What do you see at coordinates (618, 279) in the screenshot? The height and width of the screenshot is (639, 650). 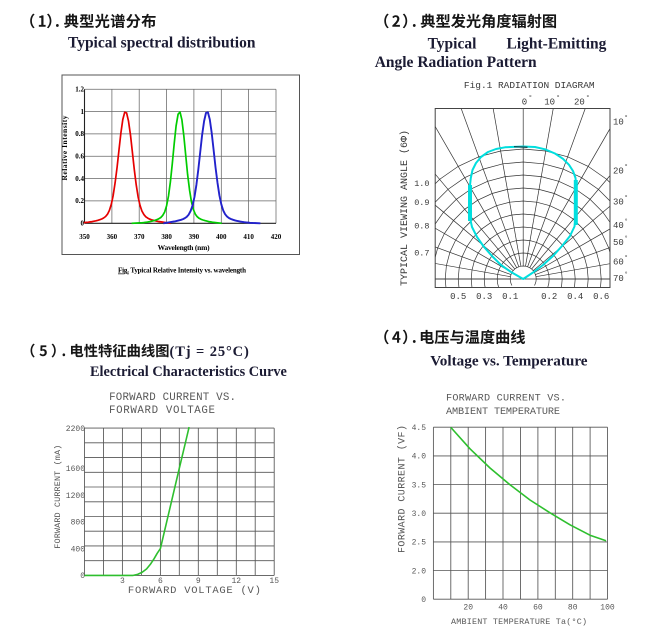 I see `svg-text: 70` at bounding box center [618, 279].